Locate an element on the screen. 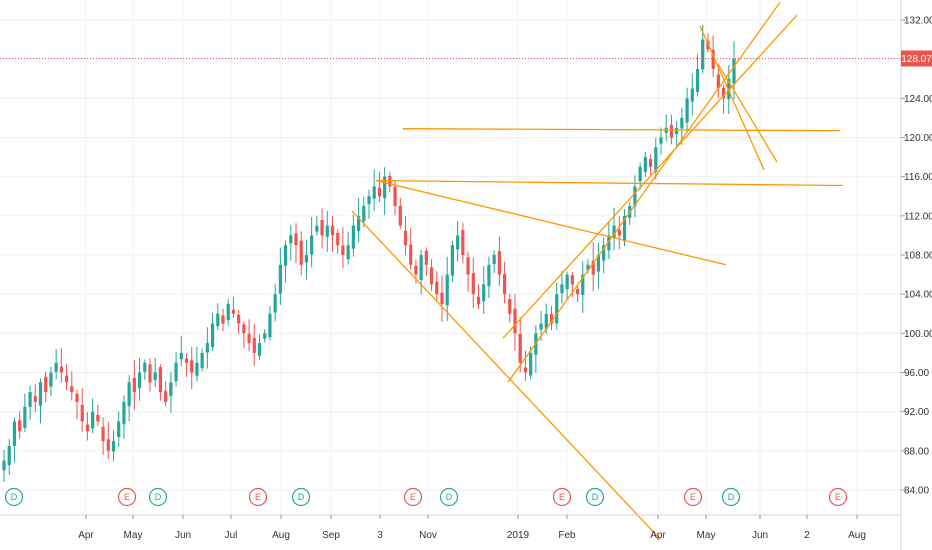 The height and width of the screenshot is (550, 932). x-tick-label: Sep is located at coordinates (331, 535).